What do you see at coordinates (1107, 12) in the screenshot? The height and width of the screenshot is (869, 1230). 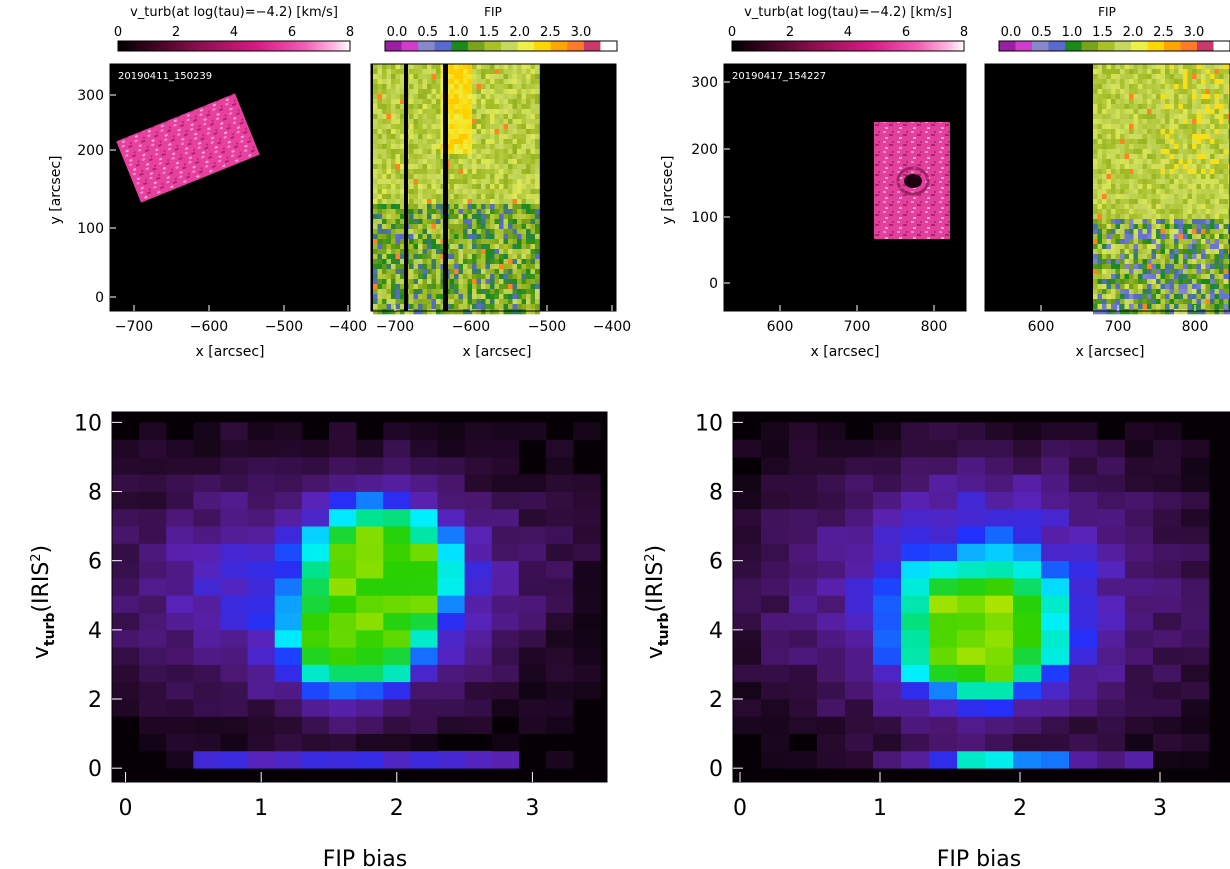 I see `fip-colorbar-title-2: FIP` at bounding box center [1107, 12].